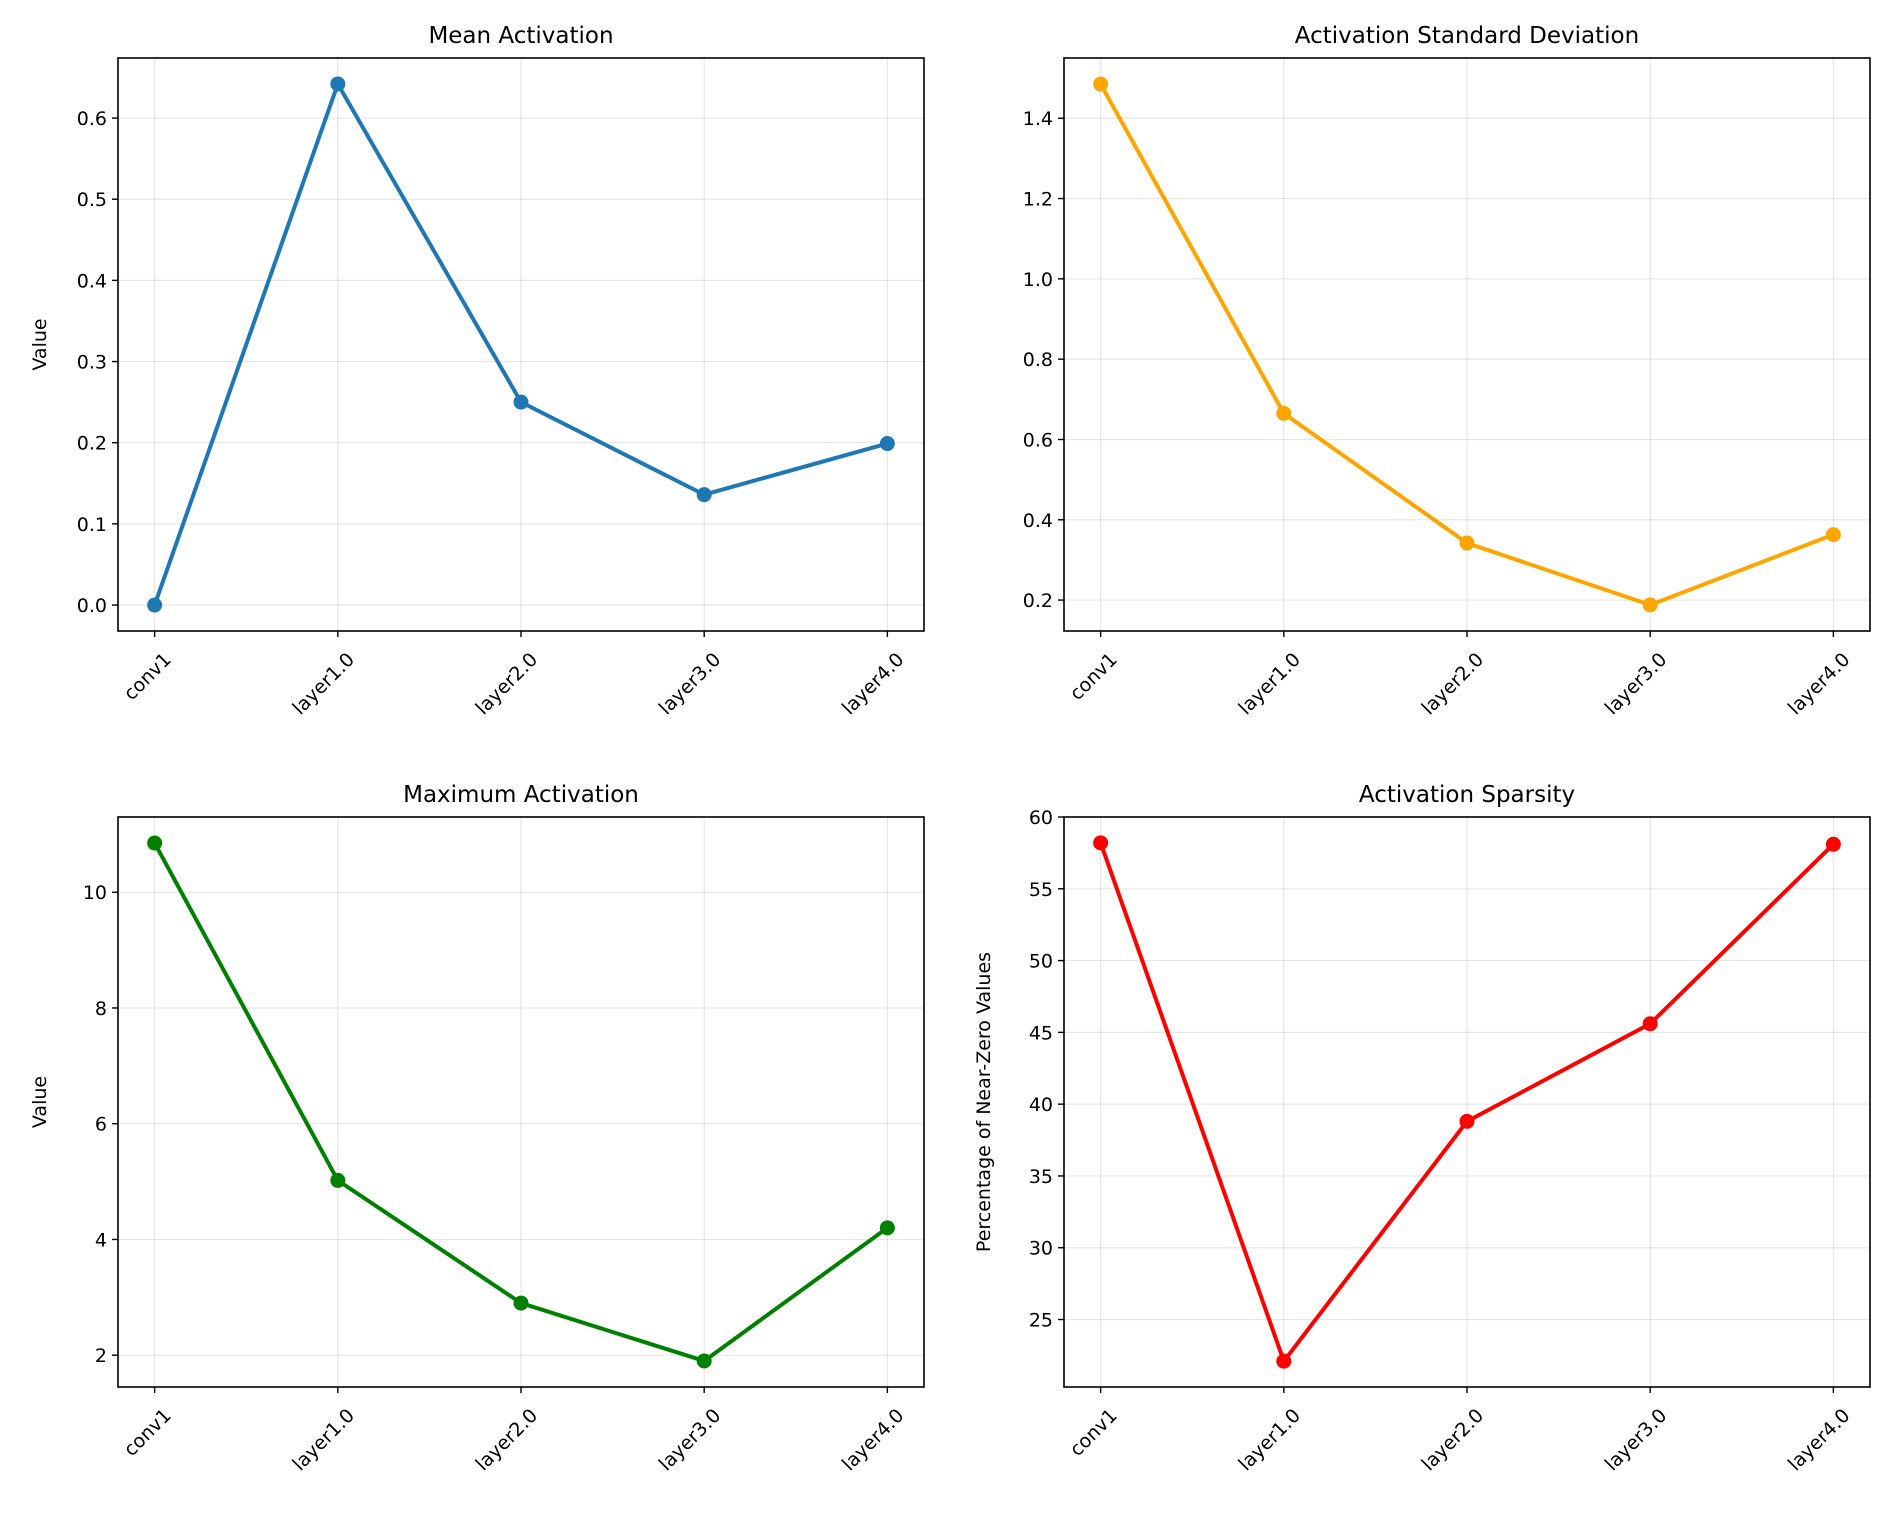  I want to click on y-tick-label: 0.1, so click(92, 525).